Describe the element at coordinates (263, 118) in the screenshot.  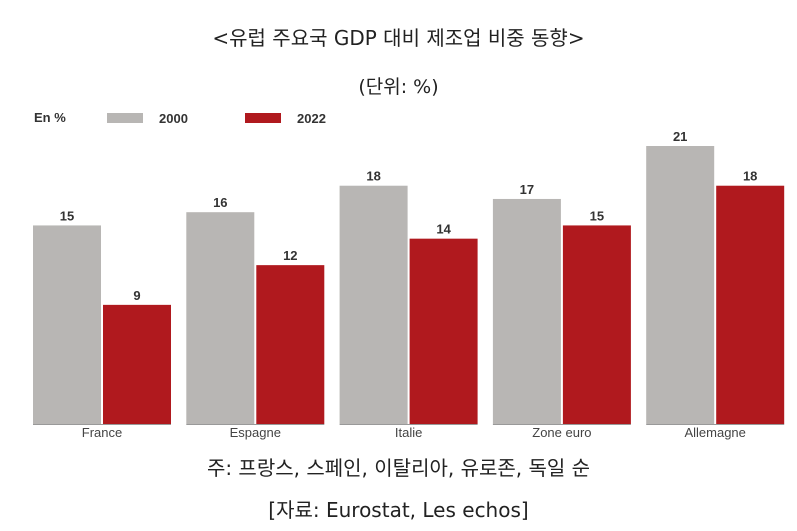
I see `legend-swatch-2022` at that location.